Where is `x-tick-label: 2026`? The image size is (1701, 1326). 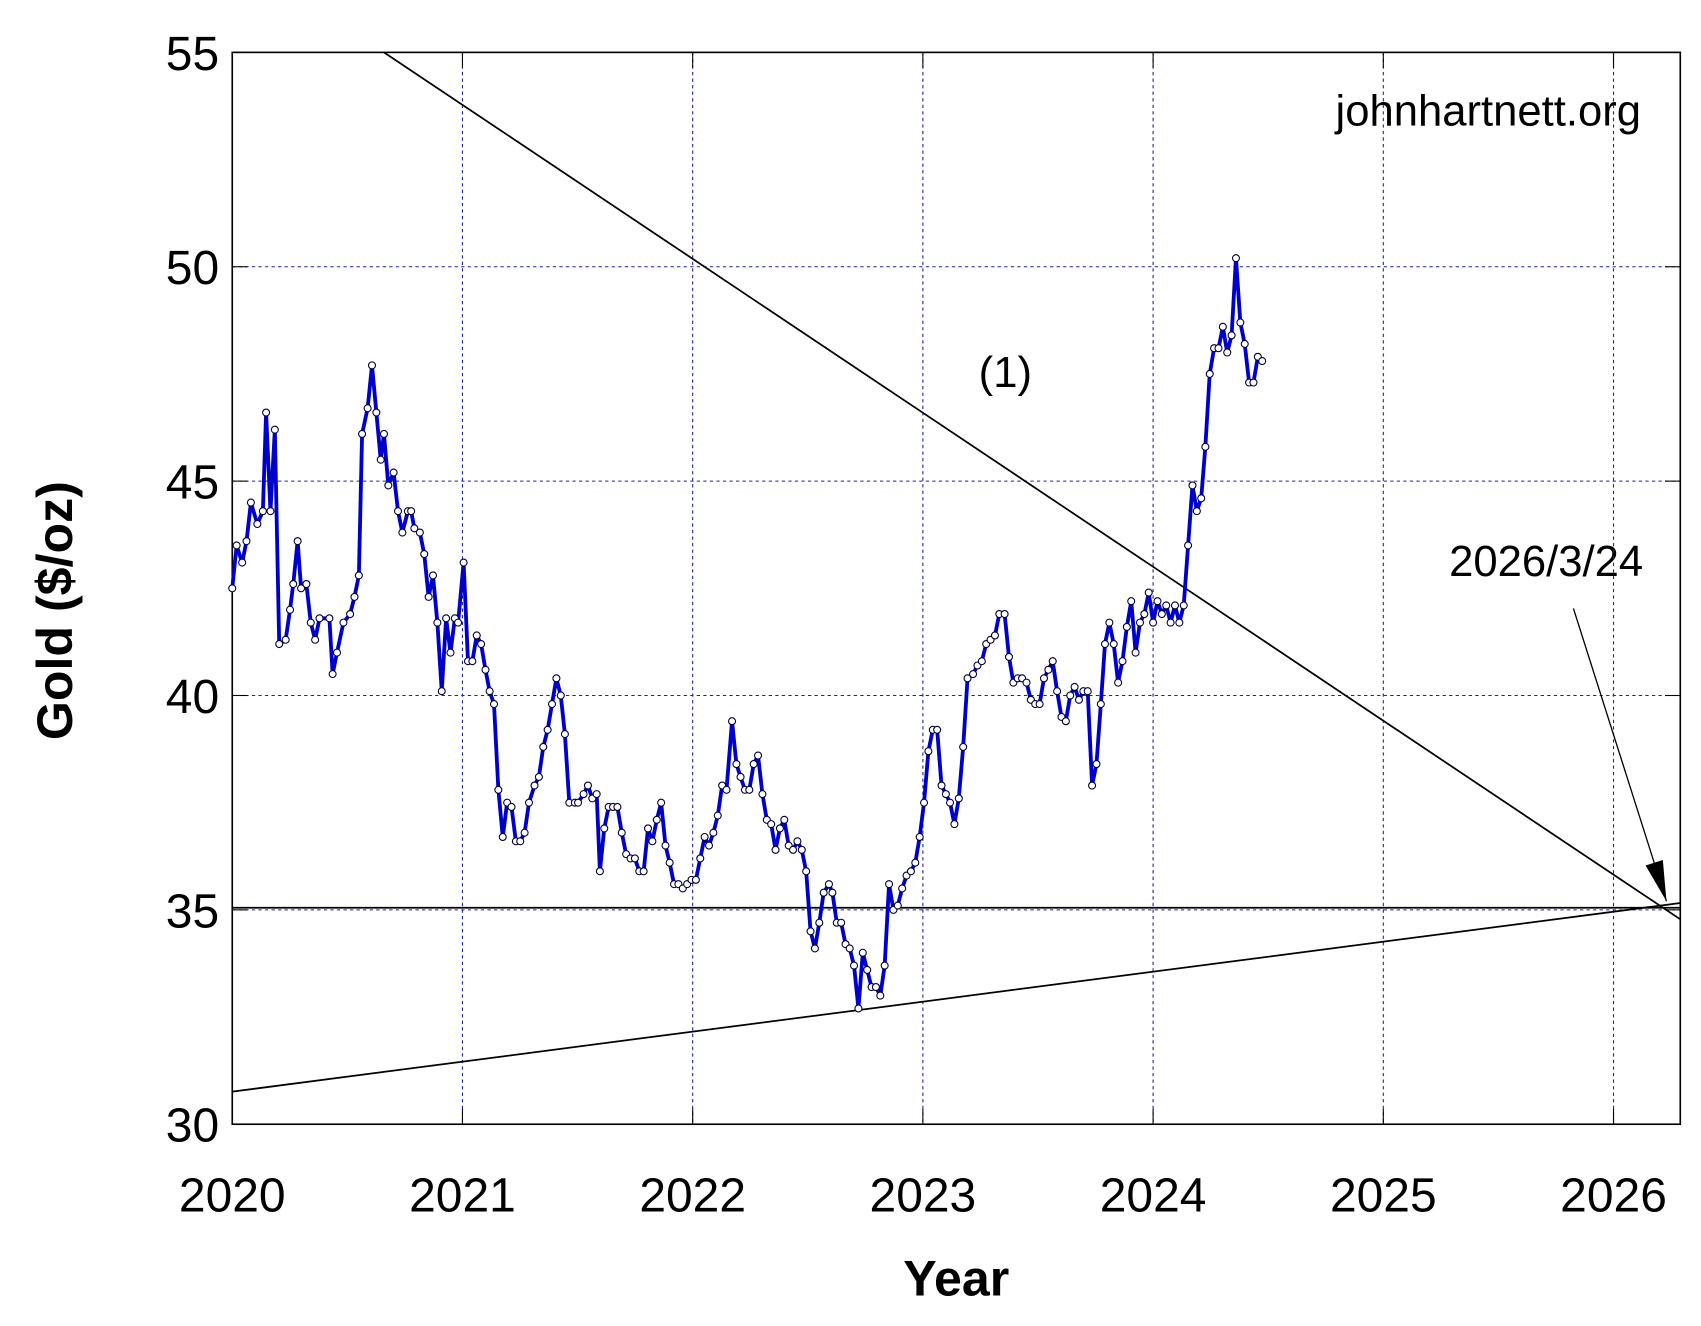
x-tick-label: 2026 is located at coordinates (1613, 1195).